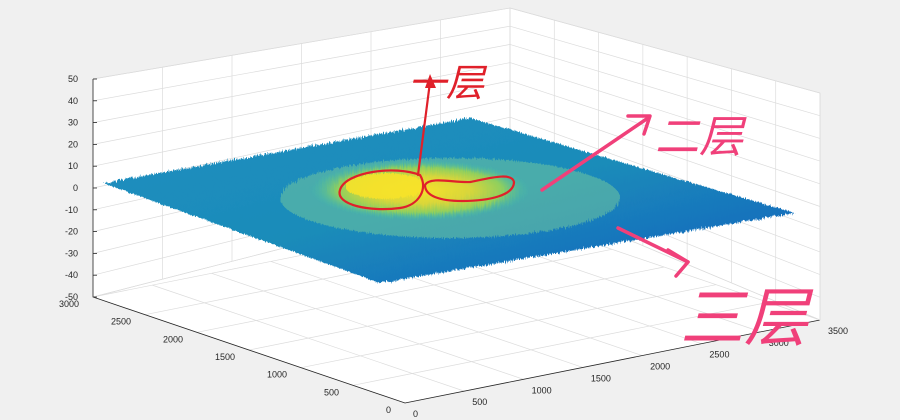  What do you see at coordinates (277, 375) in the screenshot?
I see `y-tick-label: 1000` at bounding box center [277, 375].